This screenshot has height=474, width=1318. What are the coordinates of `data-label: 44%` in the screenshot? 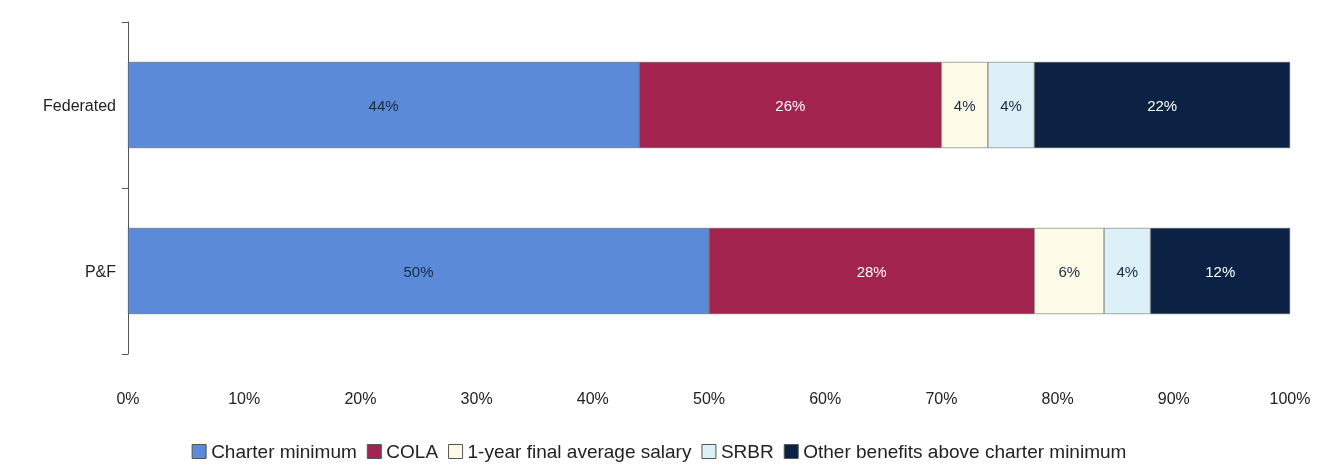 It's located at (383, 105).